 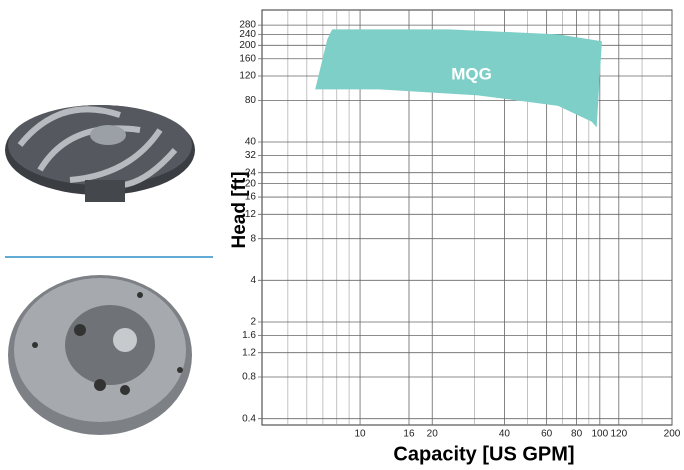 I want to click on x-tick-label: 16, so click(x=409, y=434).